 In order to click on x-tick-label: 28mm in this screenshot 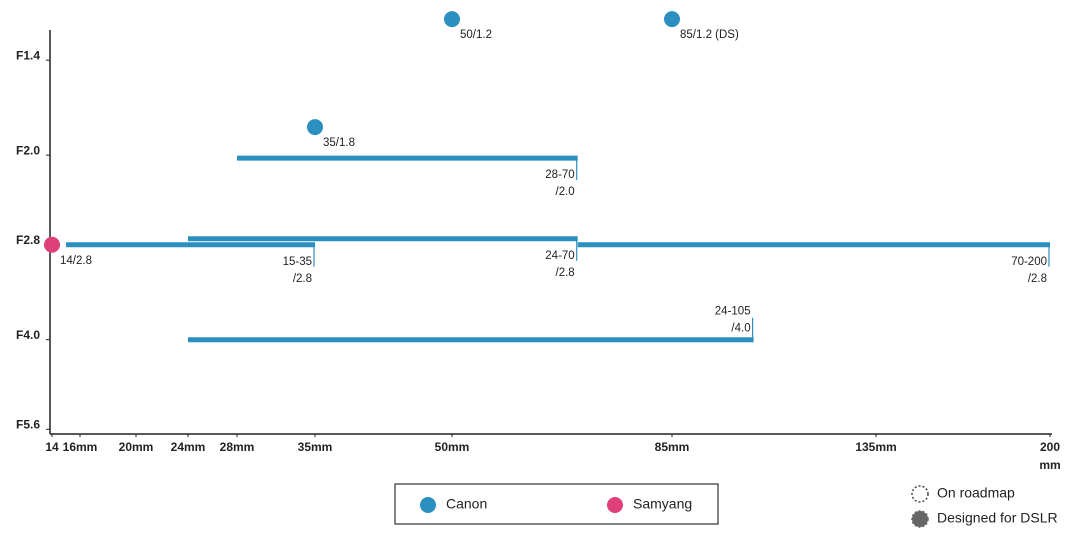, I will do `click(237, 447)`.